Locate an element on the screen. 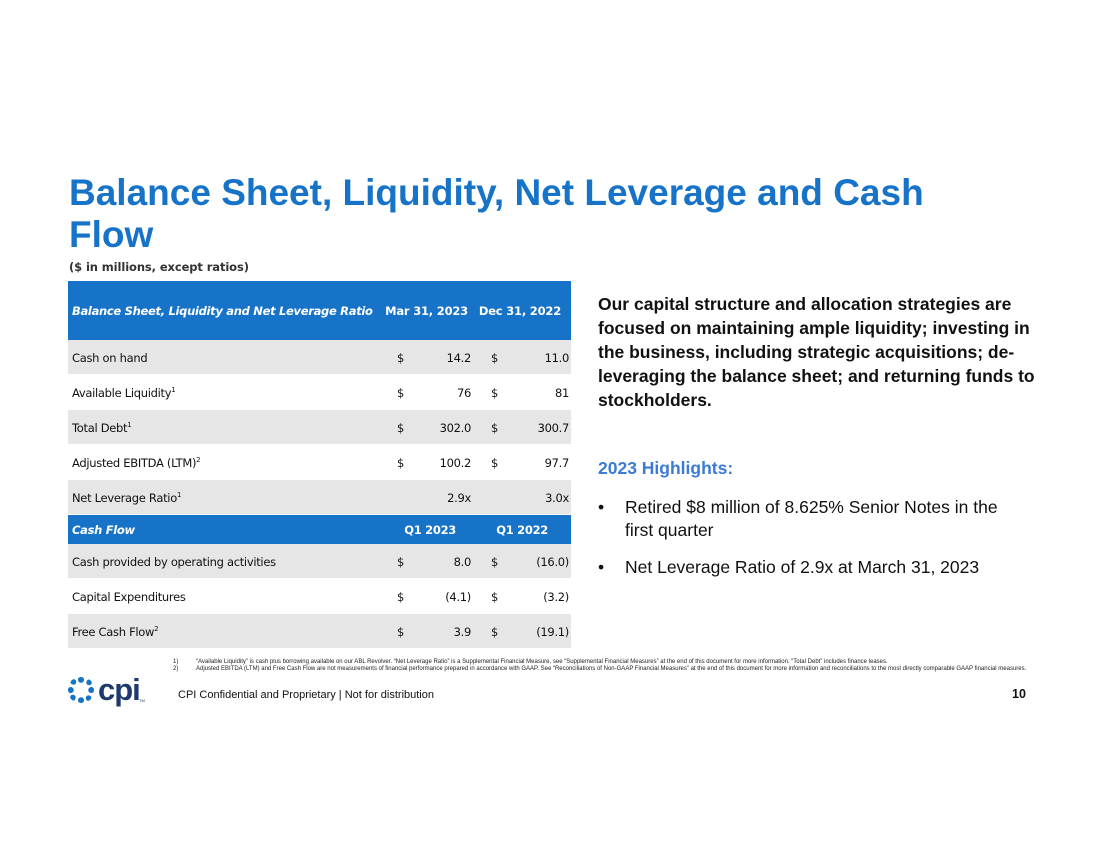  value-prior: (16.0) is located at coordinates (552, 562).